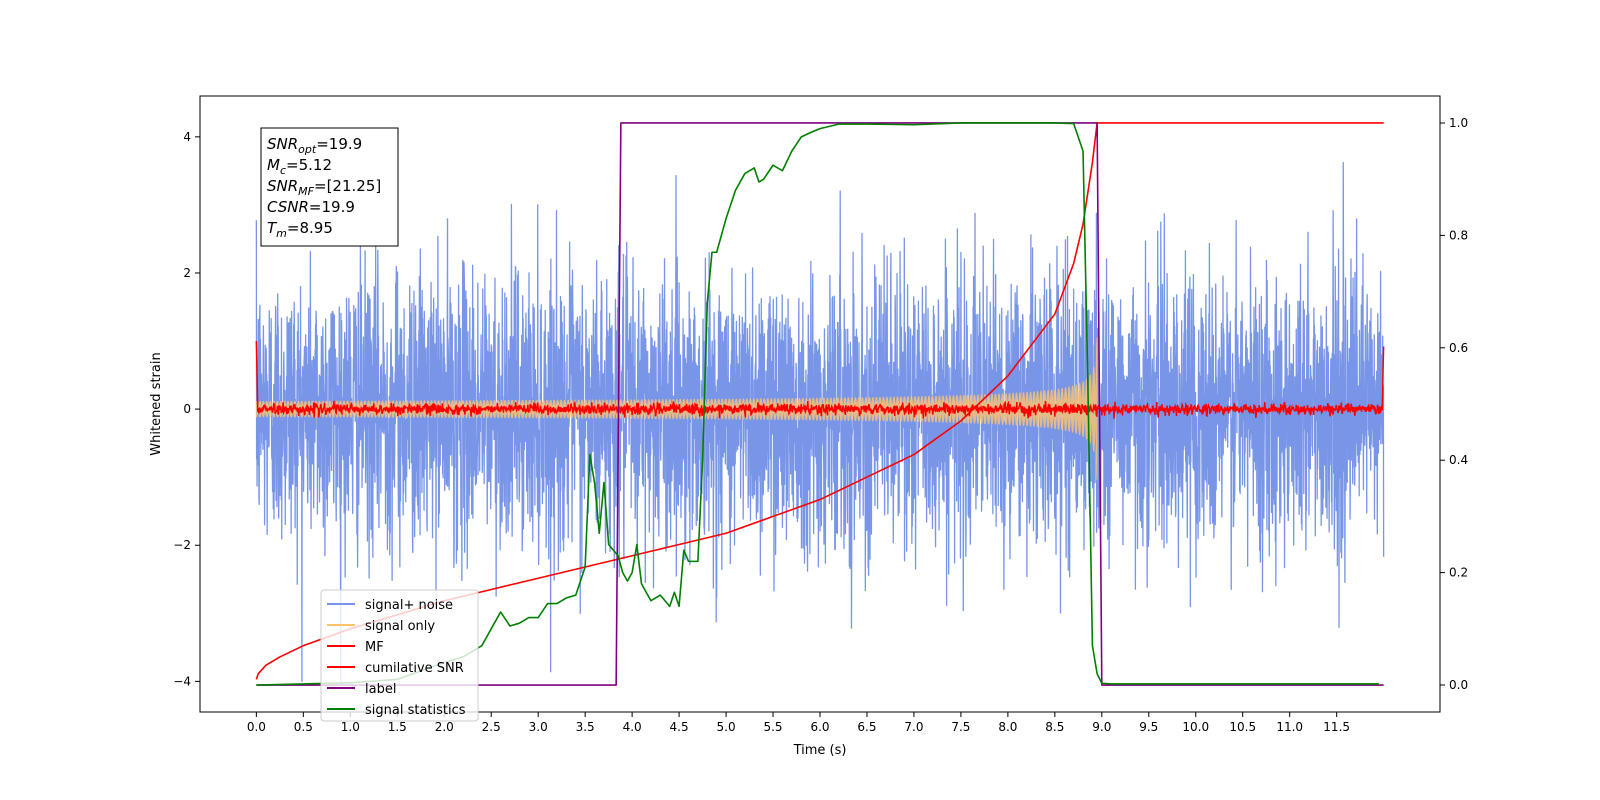 Image resolution: width=1600 pixels, height=800 pixels. What do you see at coordinates (820, 380) in the screenshot?
I see `series-mf` at bounding box center [820, 380].